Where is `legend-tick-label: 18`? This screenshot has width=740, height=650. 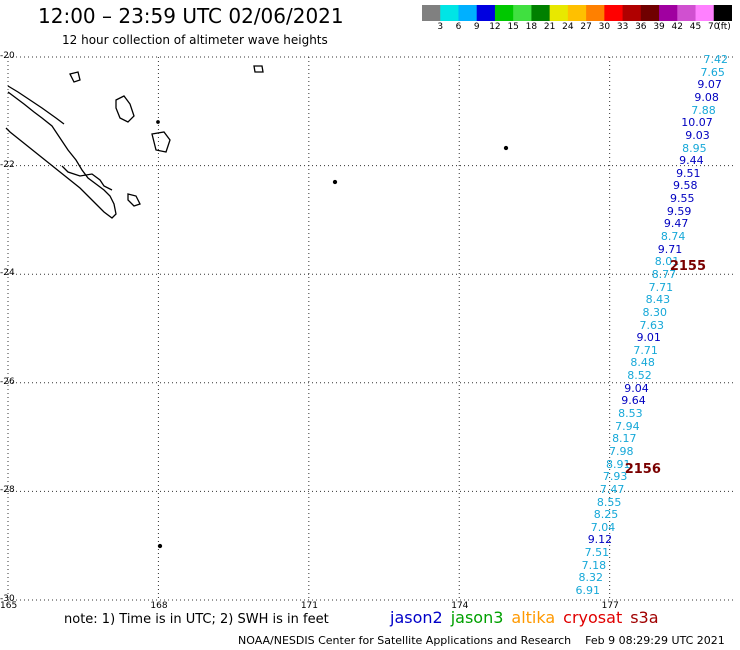 legend-tick-label: 18 is located at coordinates (531, 27).